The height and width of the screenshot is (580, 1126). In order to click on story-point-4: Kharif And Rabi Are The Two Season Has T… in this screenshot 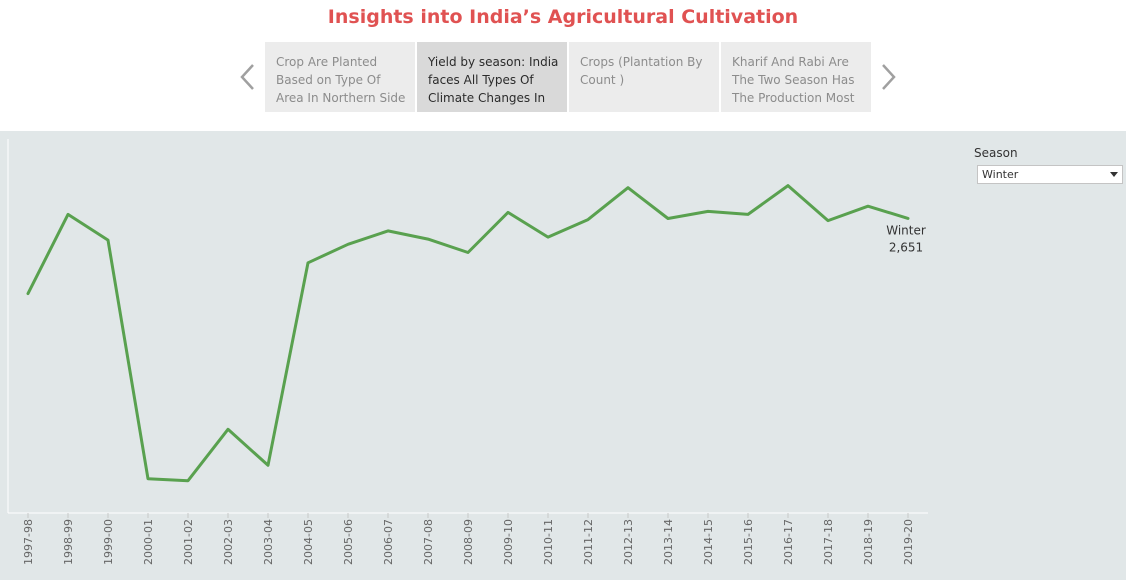, I will do `click(796, 77)`.